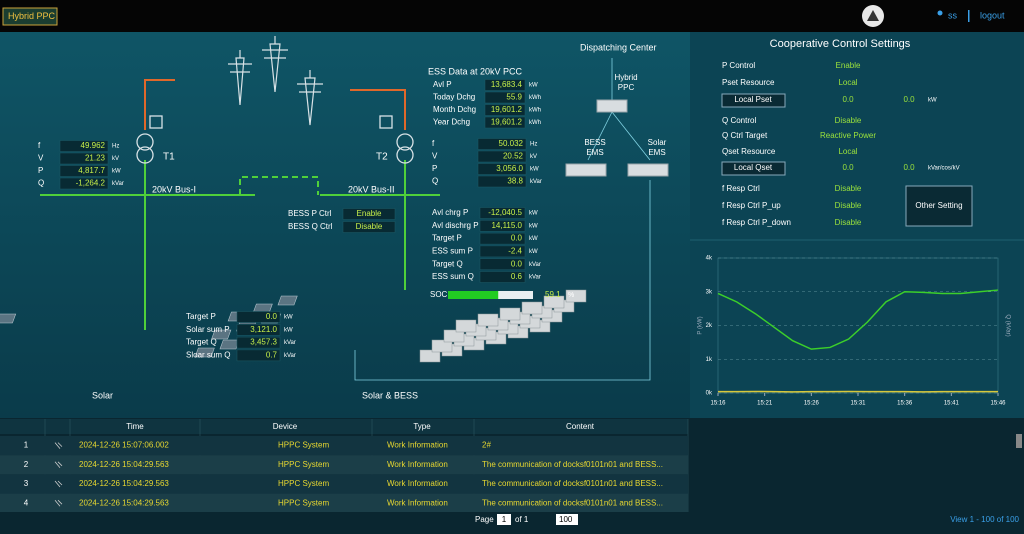 The height and width of the screenshot is (534, 1024). I want to click on reading-value: 38.8, so click(515, 181).